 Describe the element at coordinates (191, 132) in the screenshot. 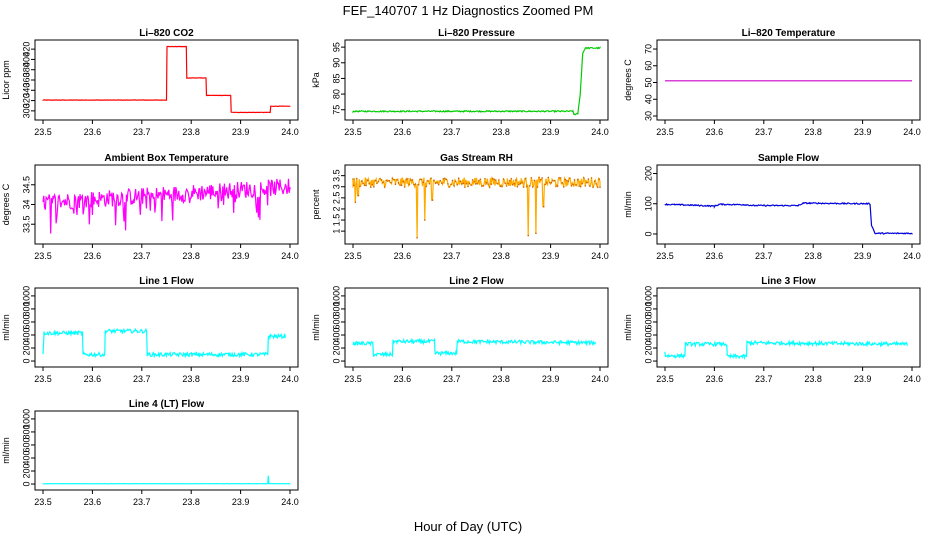

I see `xtick-label-co2: 23.8` at that location.